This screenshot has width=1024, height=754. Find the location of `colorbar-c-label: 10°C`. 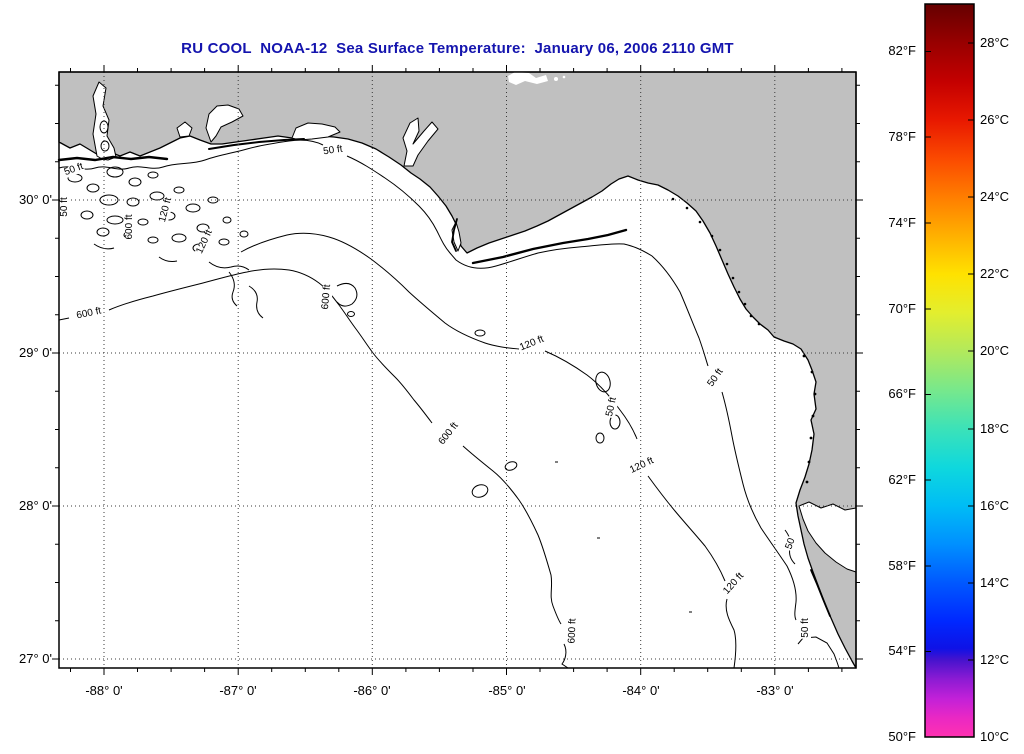

colorbar-c-label: 10°C is located at coordinates (995, 736).